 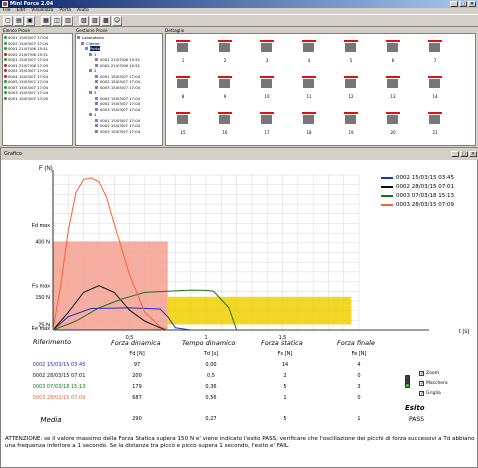 I want to click on new-icon: ▢, so click(x=8, y=21).